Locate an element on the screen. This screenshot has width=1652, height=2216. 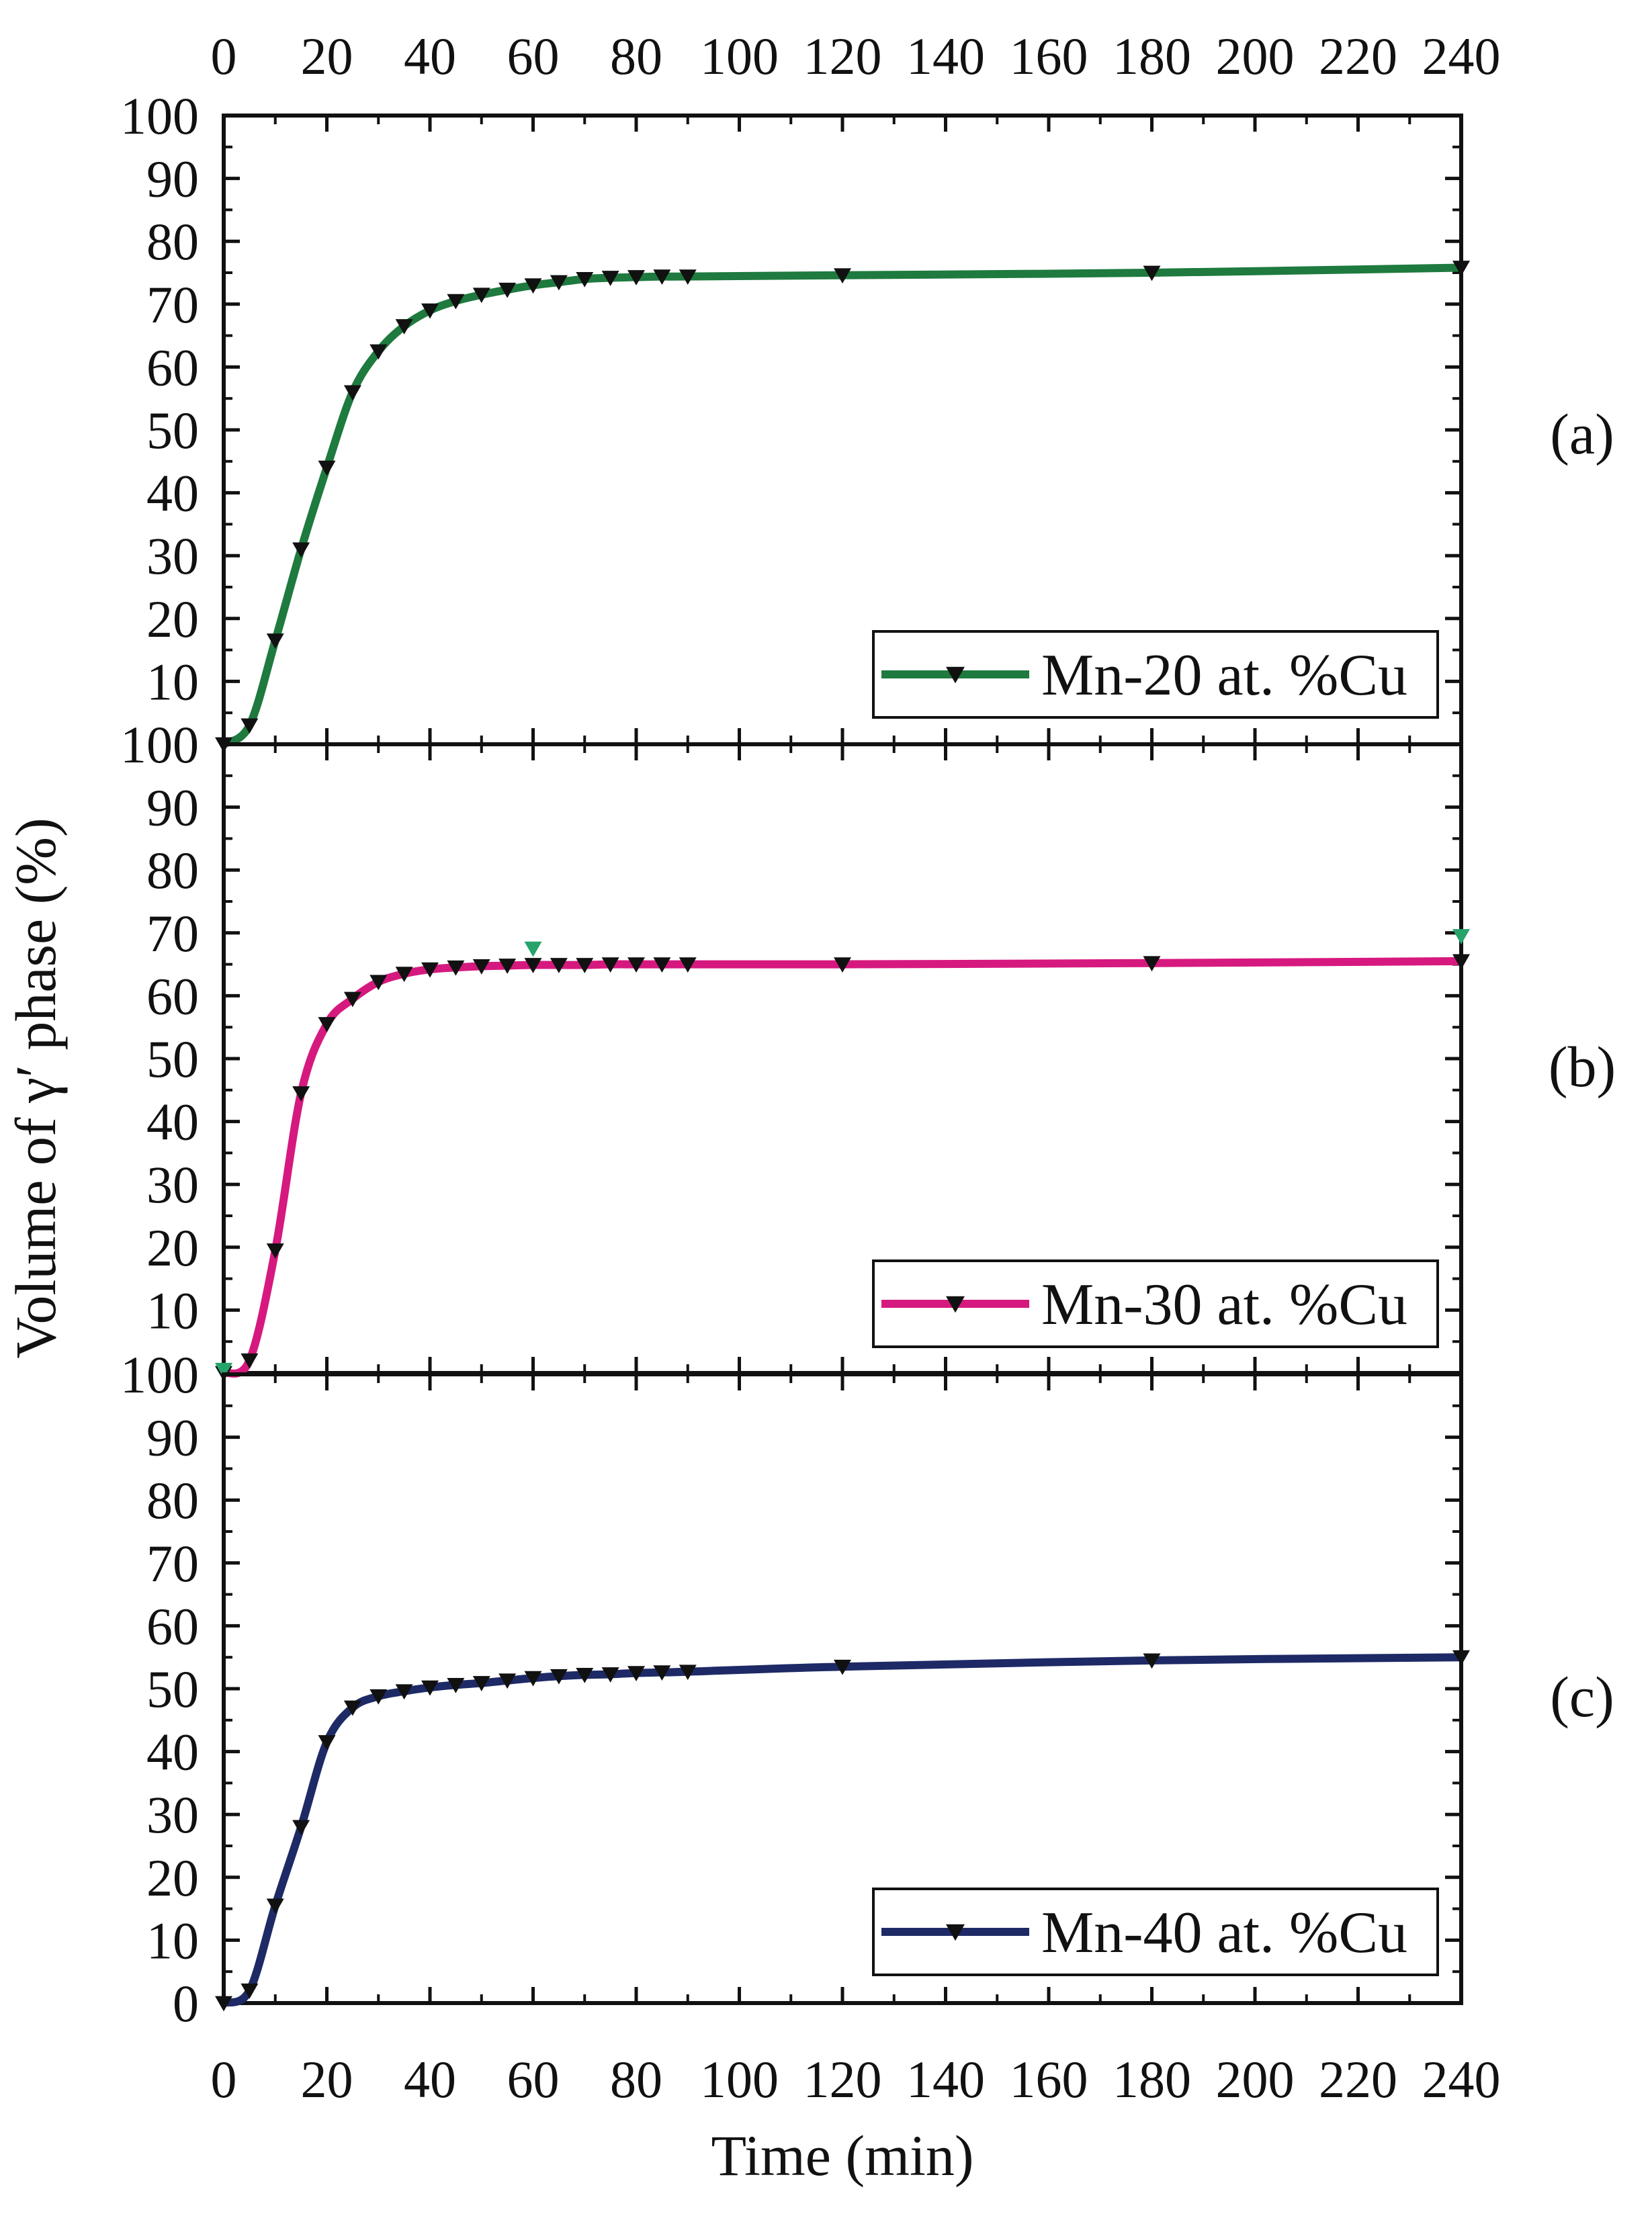
x-tick-label-bottom: 200 is located at coordinates (1255, 2079).